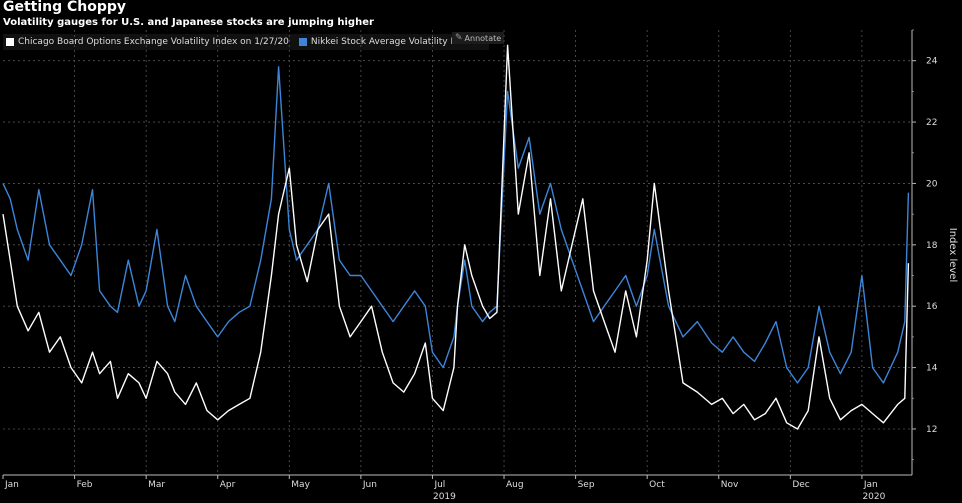 The image size is (962, 503). Describe the element at coordinates (931, 430) in the screenshot. I see `y-tick-label: 12` at that location.